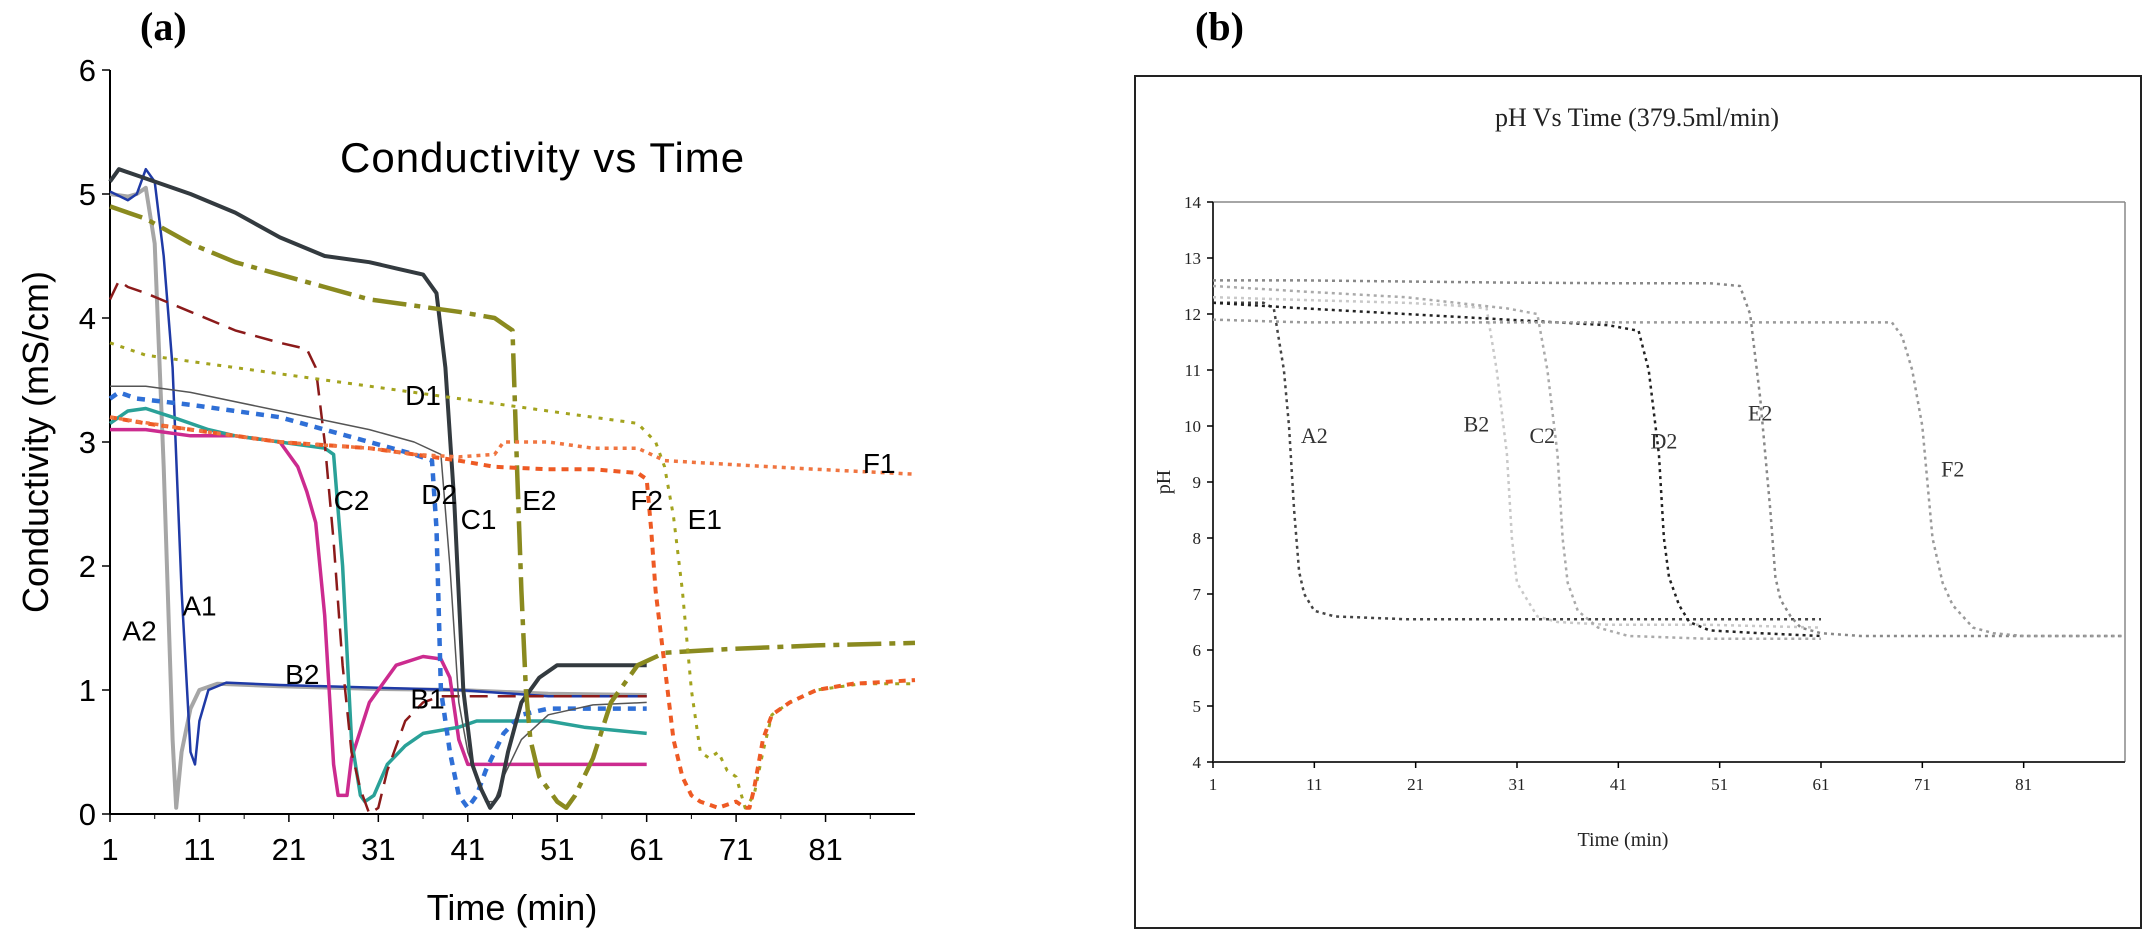 Image resolution: width=2148 pixels, height=933 pixels. I want to click on panel-a-curve-label-d1: D1, so click(423, 395).